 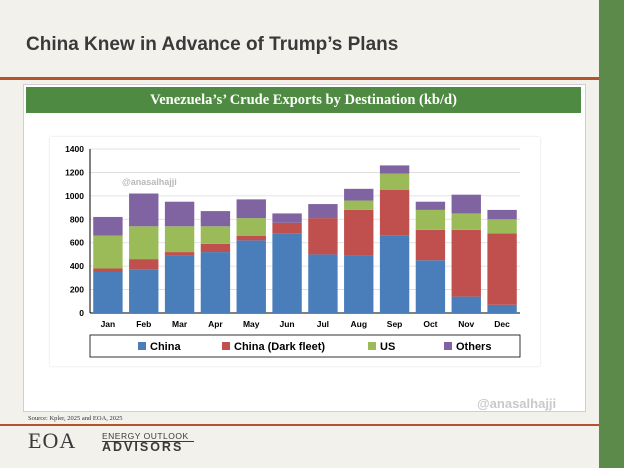 What do you see at coordinates (74, 196) in the screenshot?
I see `y-tick-label: 1000` at bounding box center [74, 196].